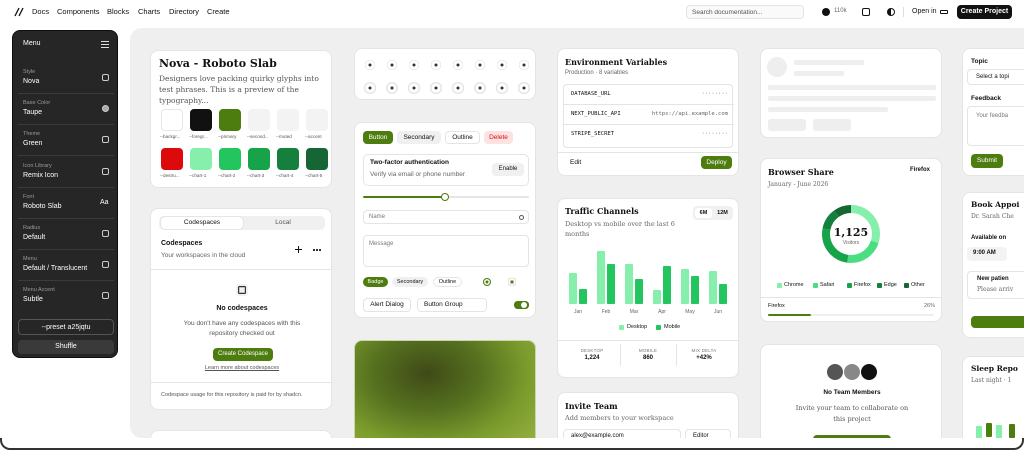  Describe the element at coordinates (241, 269) in the screenshot. I see `divider` at that location.